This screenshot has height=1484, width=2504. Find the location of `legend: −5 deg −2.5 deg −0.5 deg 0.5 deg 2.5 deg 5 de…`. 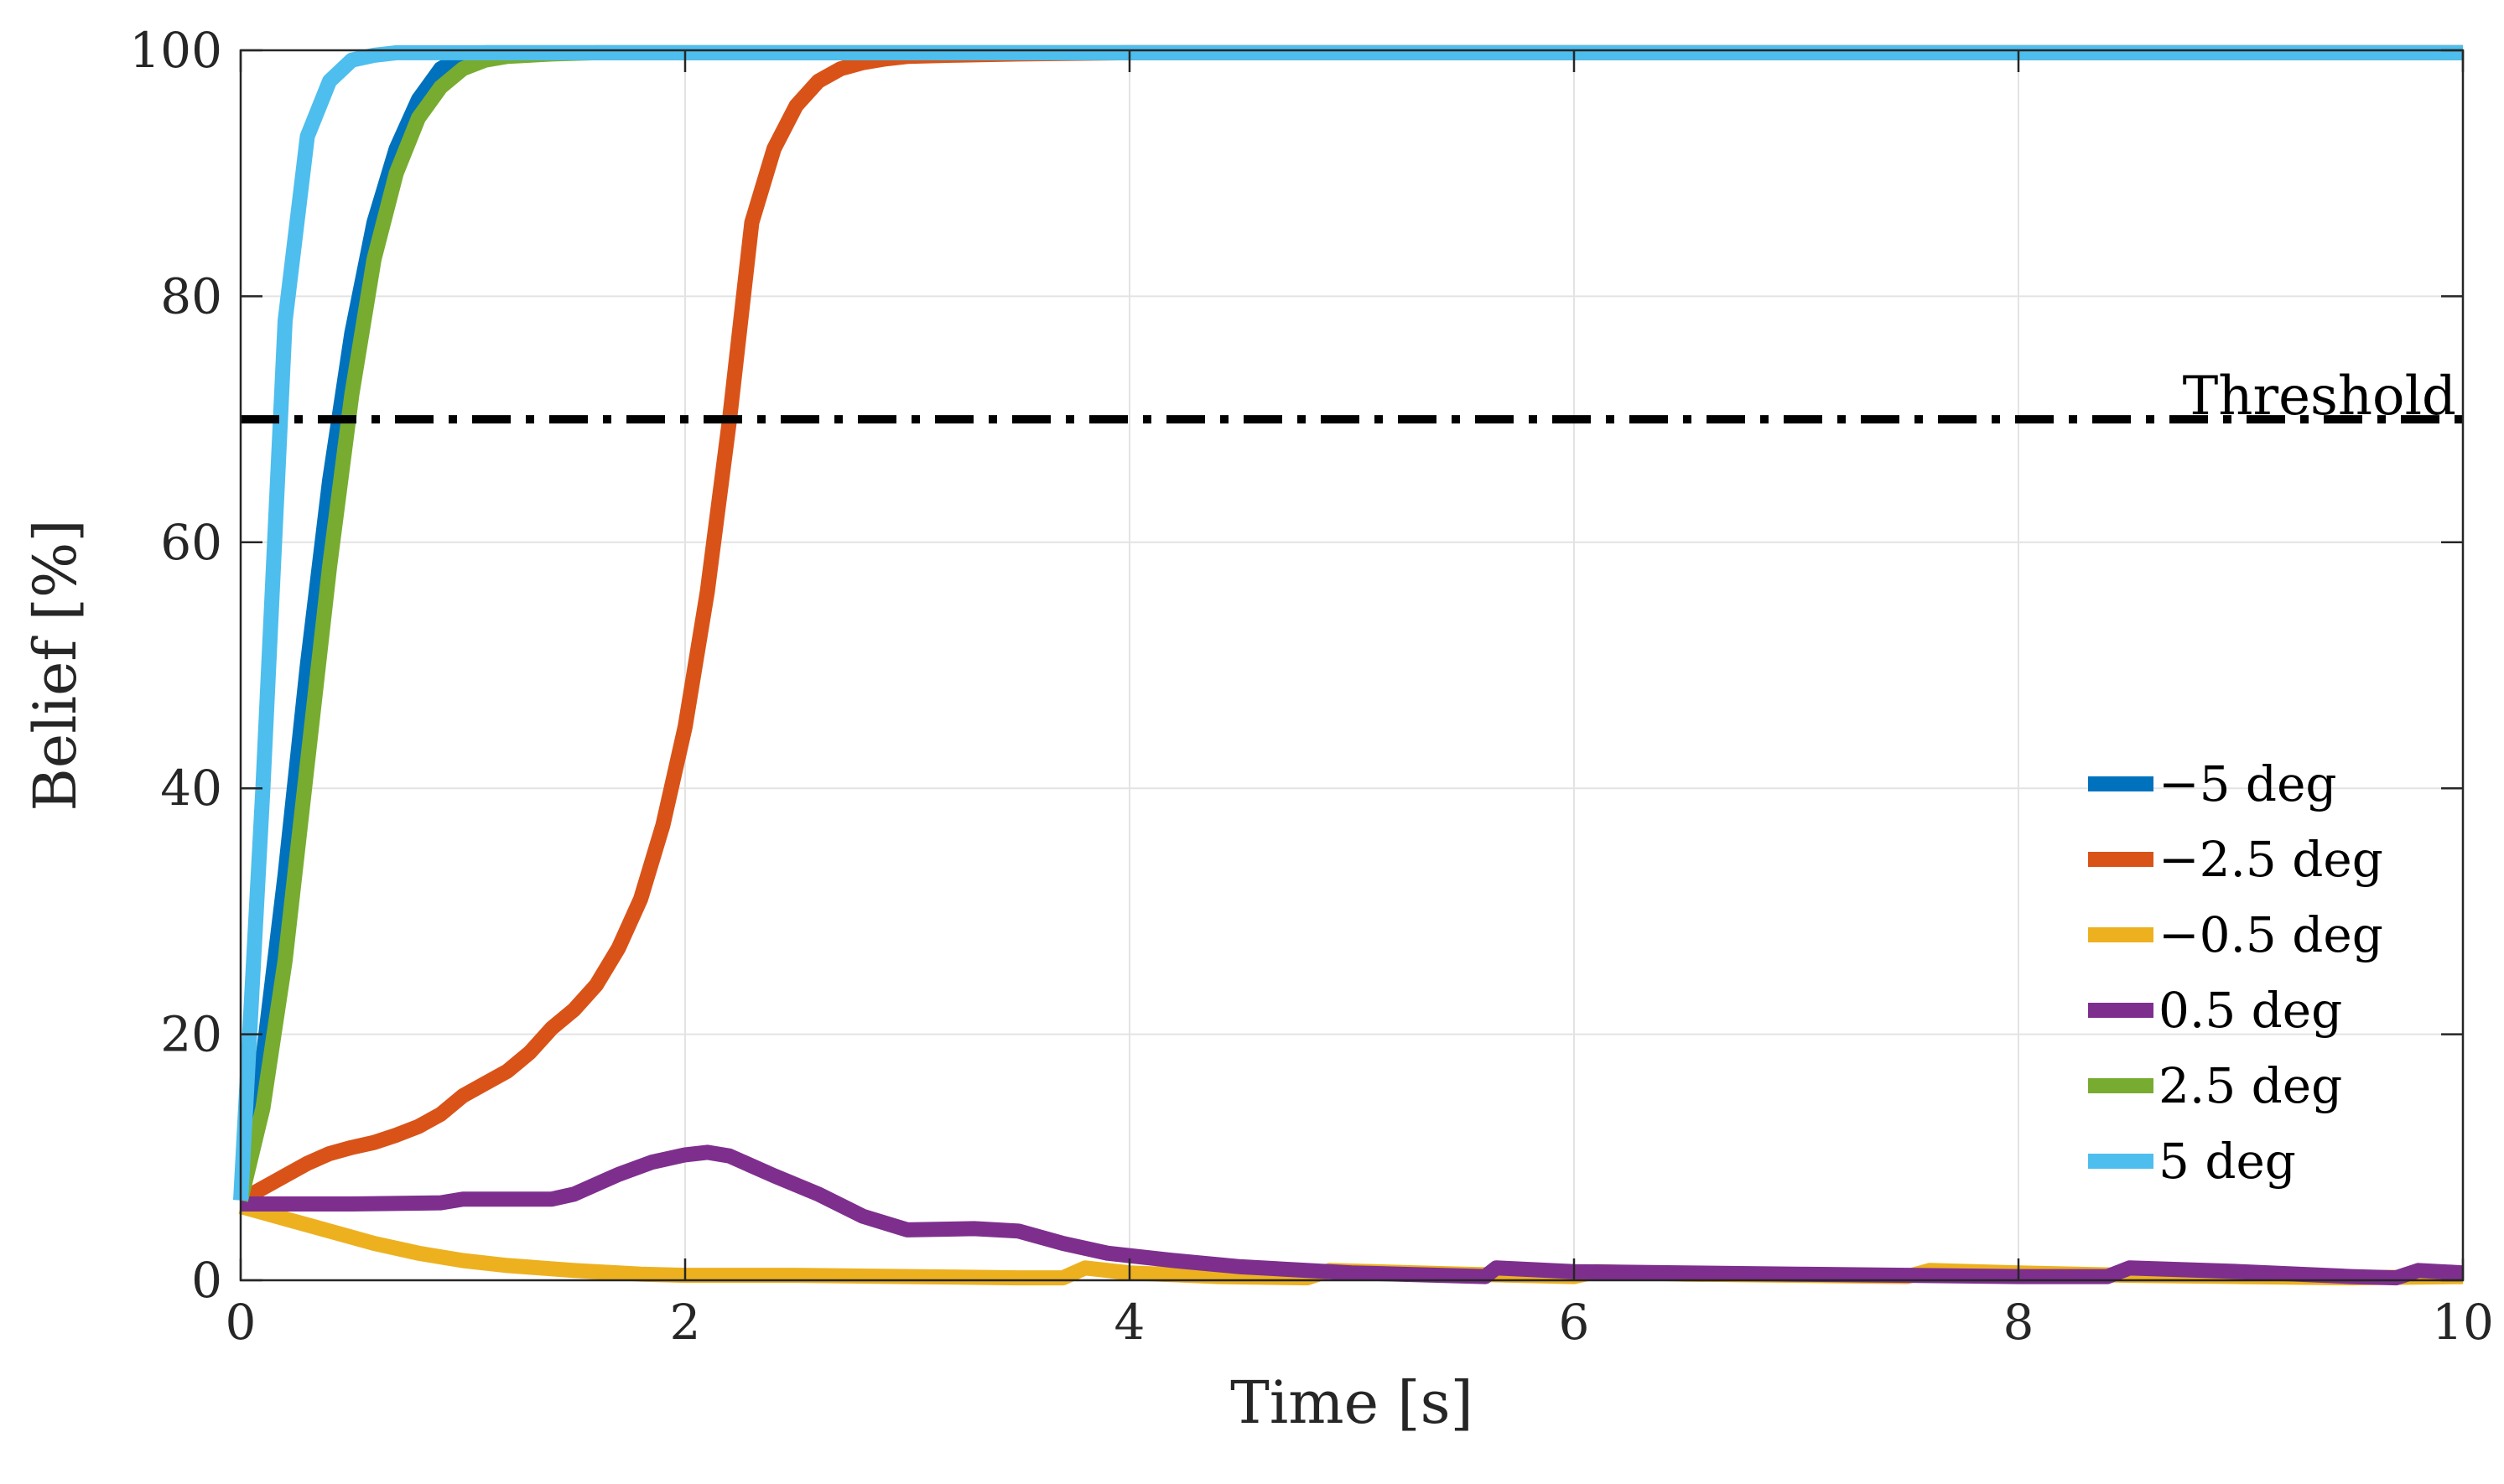

legend: −5 deg −2.5 deg −0.5 deg 0.5 deg 2.5 deg 5 de… is located at coordinates (2235, 972).